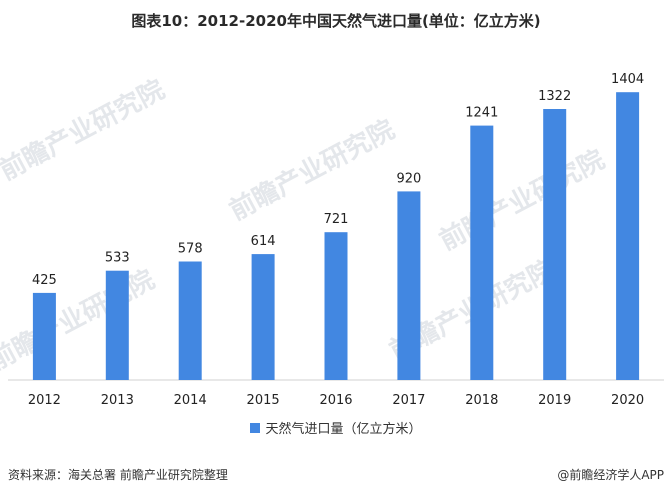  What do you see at coordinates (44, 280) in the screenshot?
I see `data-label-2012: 425` at bounding box center [44, 280].